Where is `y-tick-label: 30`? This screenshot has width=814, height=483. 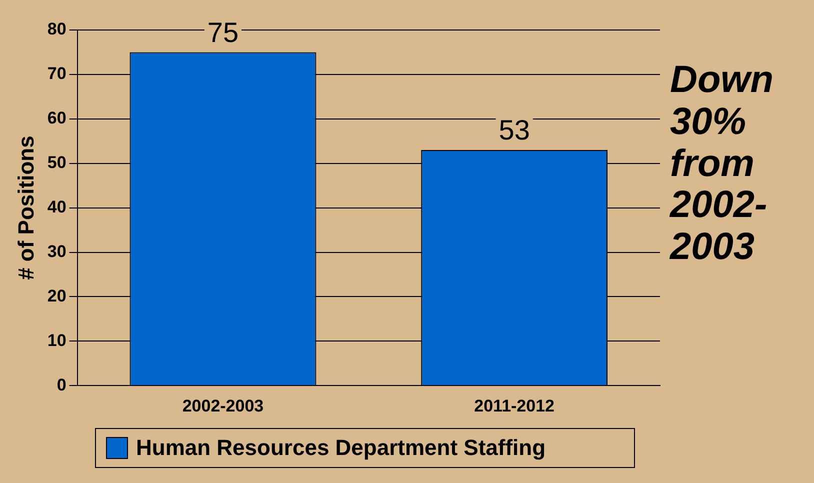
y-tick-label: 30 is located at coordinates (56, 251).